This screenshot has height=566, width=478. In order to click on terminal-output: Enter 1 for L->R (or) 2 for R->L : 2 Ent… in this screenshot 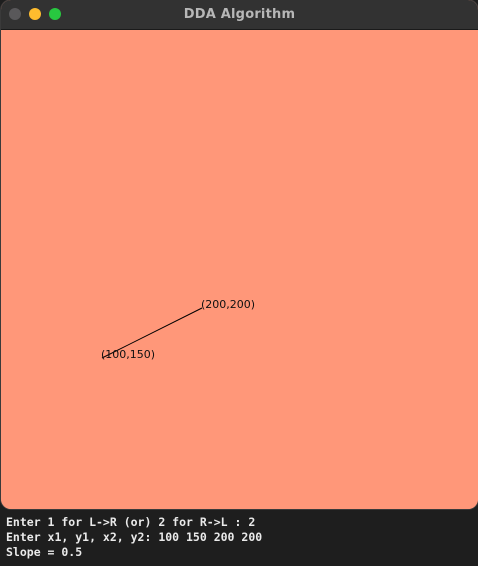, I will do `click(134, 537)`.